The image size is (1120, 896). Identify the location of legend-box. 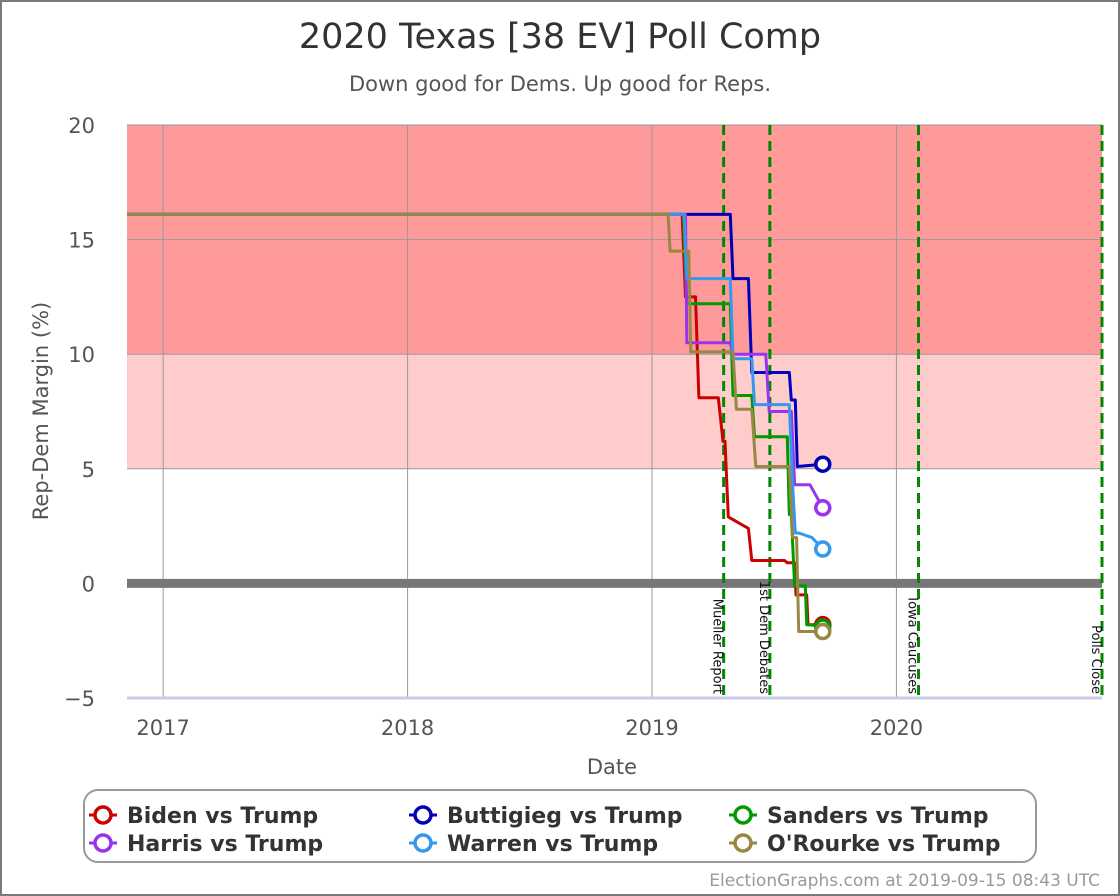
(560, 826).